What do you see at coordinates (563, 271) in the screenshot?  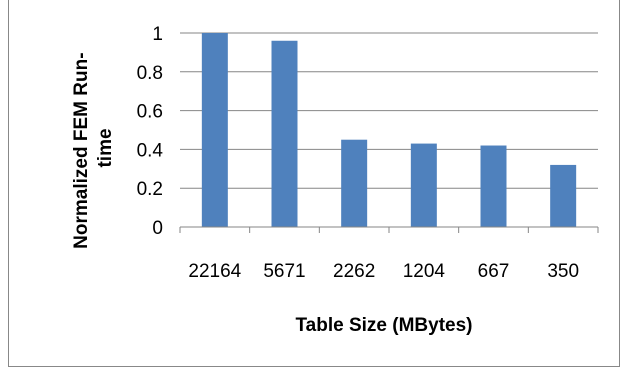 I see `x-tick-label: 350` at bounding box center [563, 271].